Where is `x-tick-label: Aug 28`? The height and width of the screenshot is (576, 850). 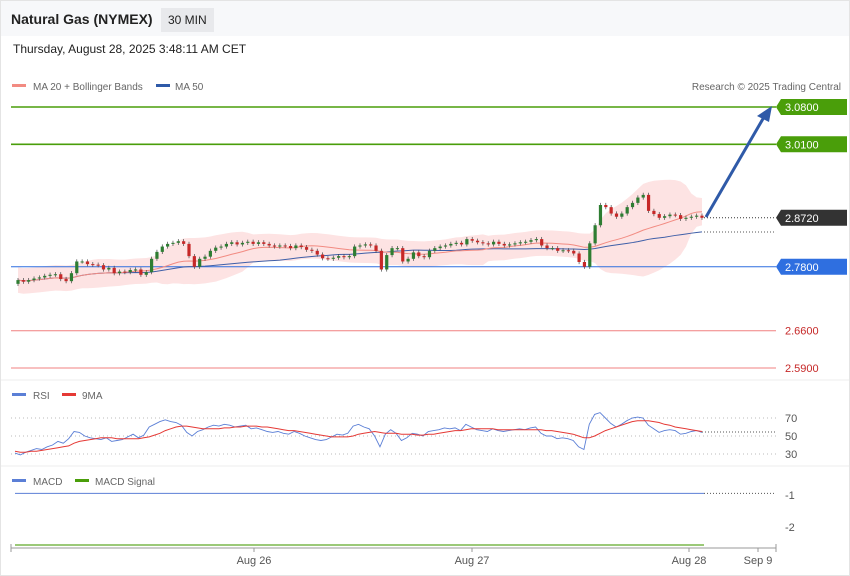 x-tick-label: Aug 28 is located at coordinates (689, 561).